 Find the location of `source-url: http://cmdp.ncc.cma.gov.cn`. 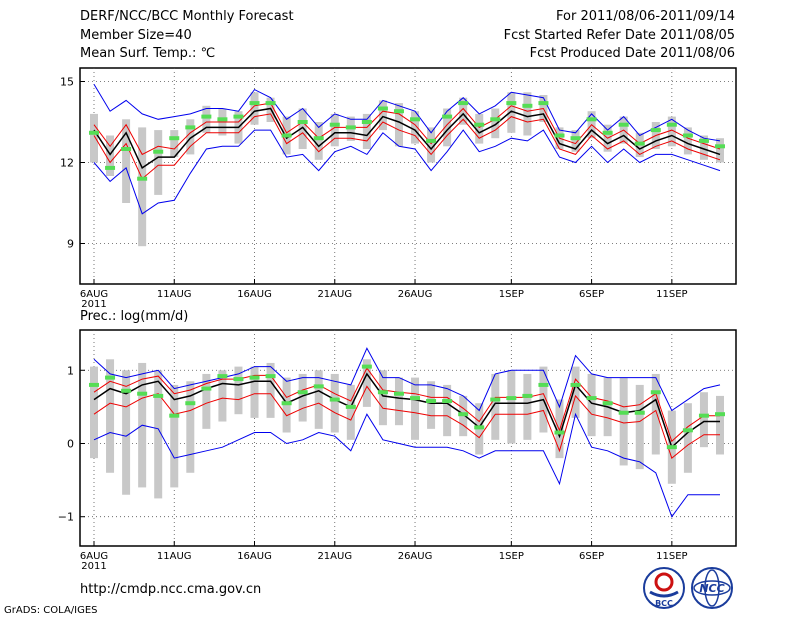

source-url: http://cmdp.ncc.cma.gov.cn is located at coordinates (171, 589).